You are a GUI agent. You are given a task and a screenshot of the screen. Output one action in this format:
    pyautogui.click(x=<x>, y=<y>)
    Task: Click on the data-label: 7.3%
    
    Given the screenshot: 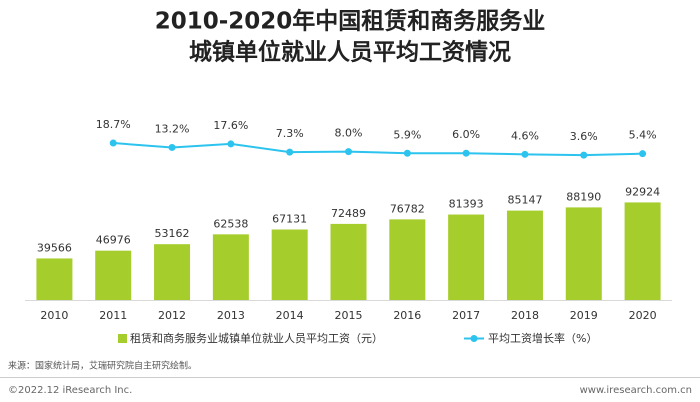 What is the action you would take?
    pyautogui.click(x=290, y=133)
    